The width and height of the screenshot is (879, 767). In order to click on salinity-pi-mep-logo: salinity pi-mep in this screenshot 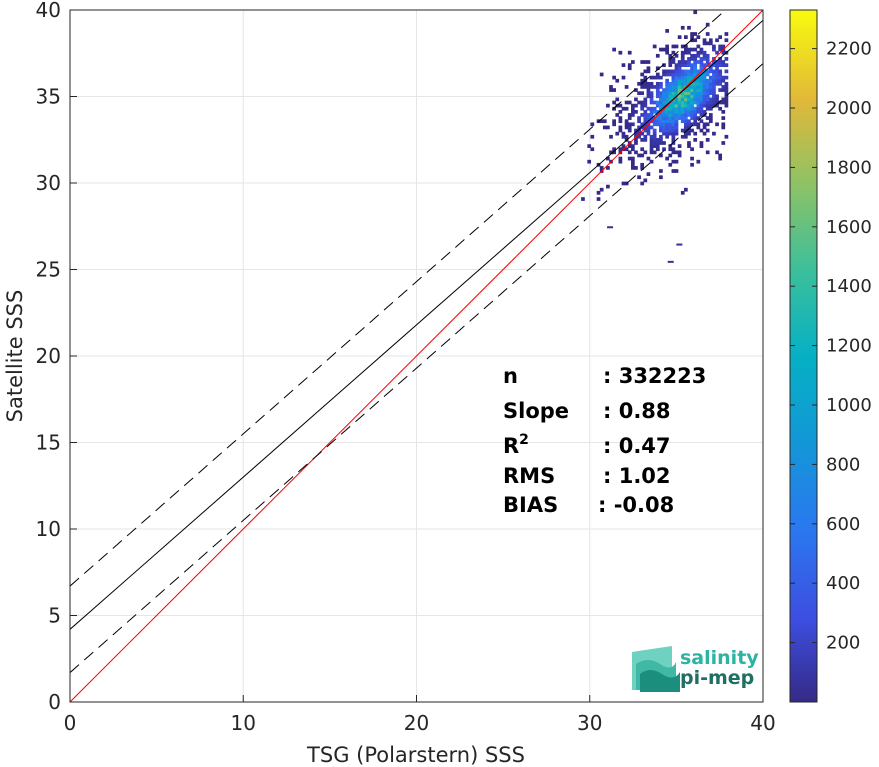, I will do `click(695, 669)`.